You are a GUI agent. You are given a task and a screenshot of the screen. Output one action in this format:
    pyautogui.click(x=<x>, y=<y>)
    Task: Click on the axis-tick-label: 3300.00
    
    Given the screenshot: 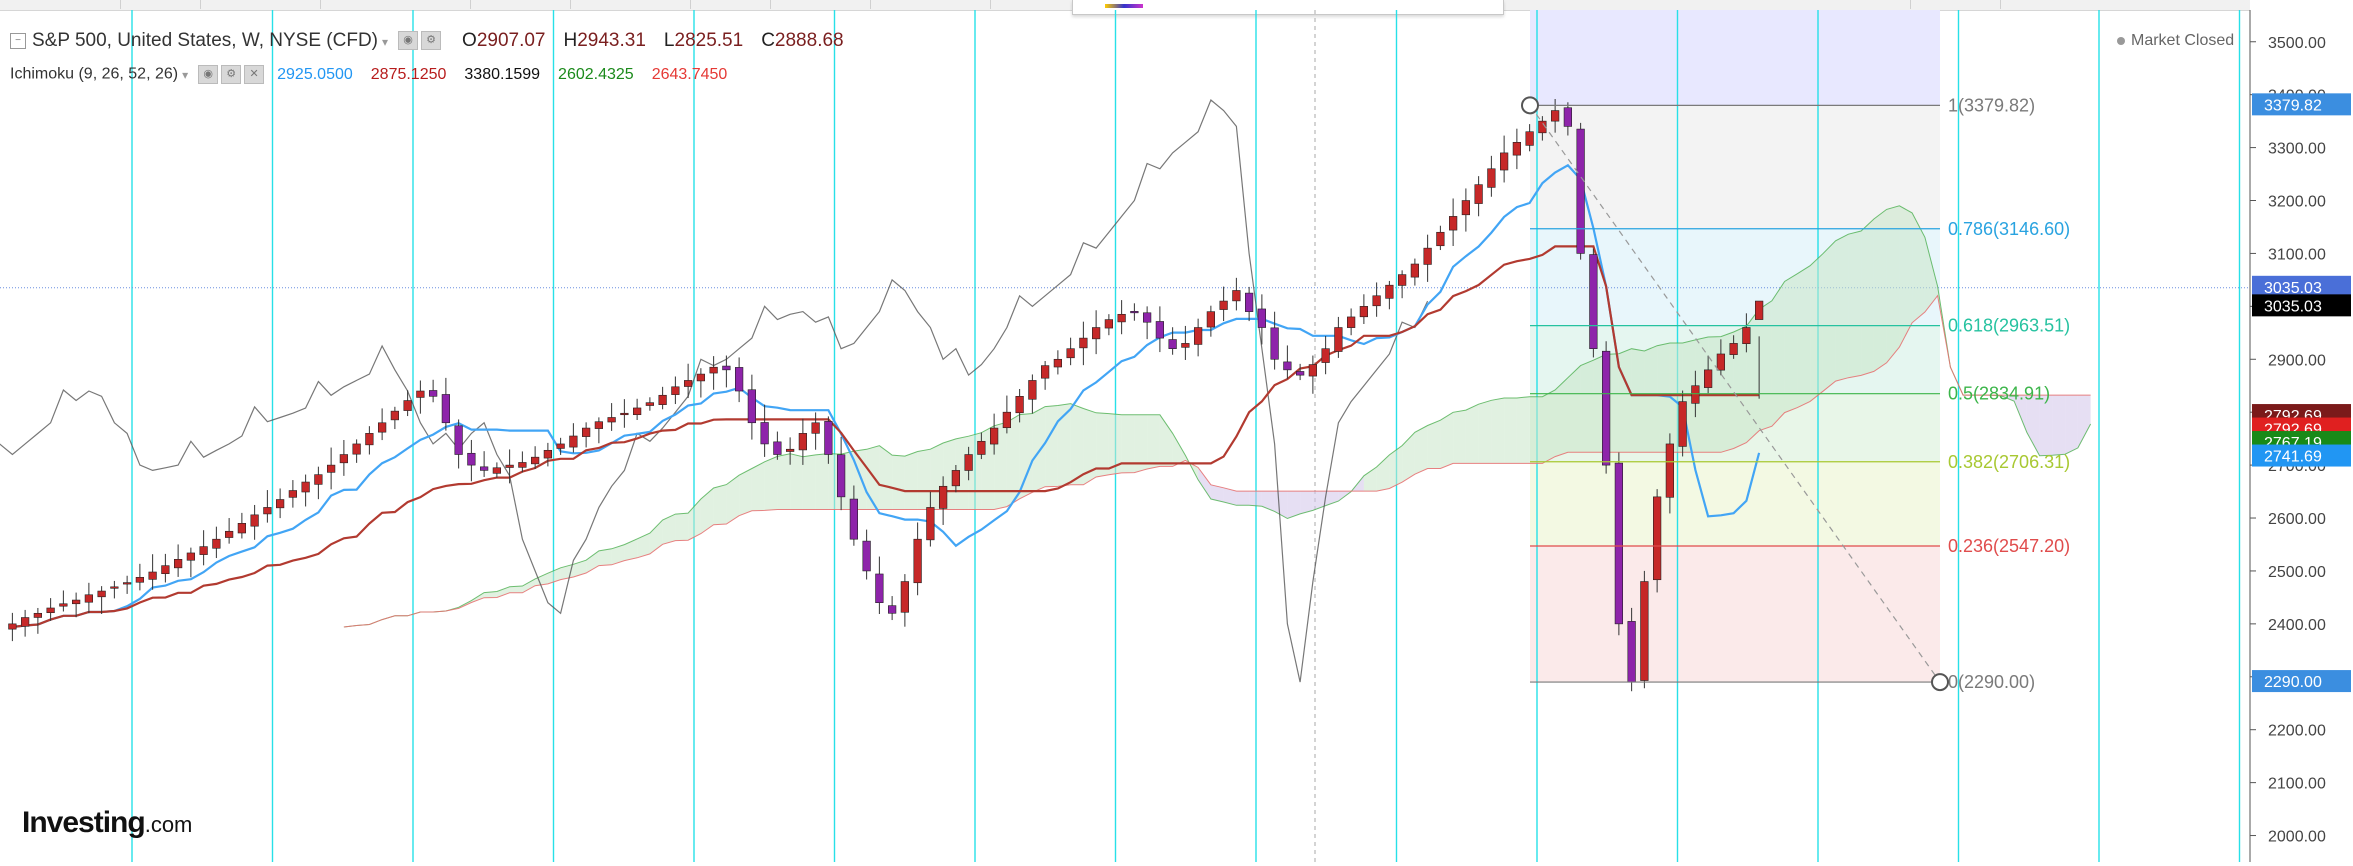 What is the action you would take?
    pyautogui.click(x=2297, y=149)
    